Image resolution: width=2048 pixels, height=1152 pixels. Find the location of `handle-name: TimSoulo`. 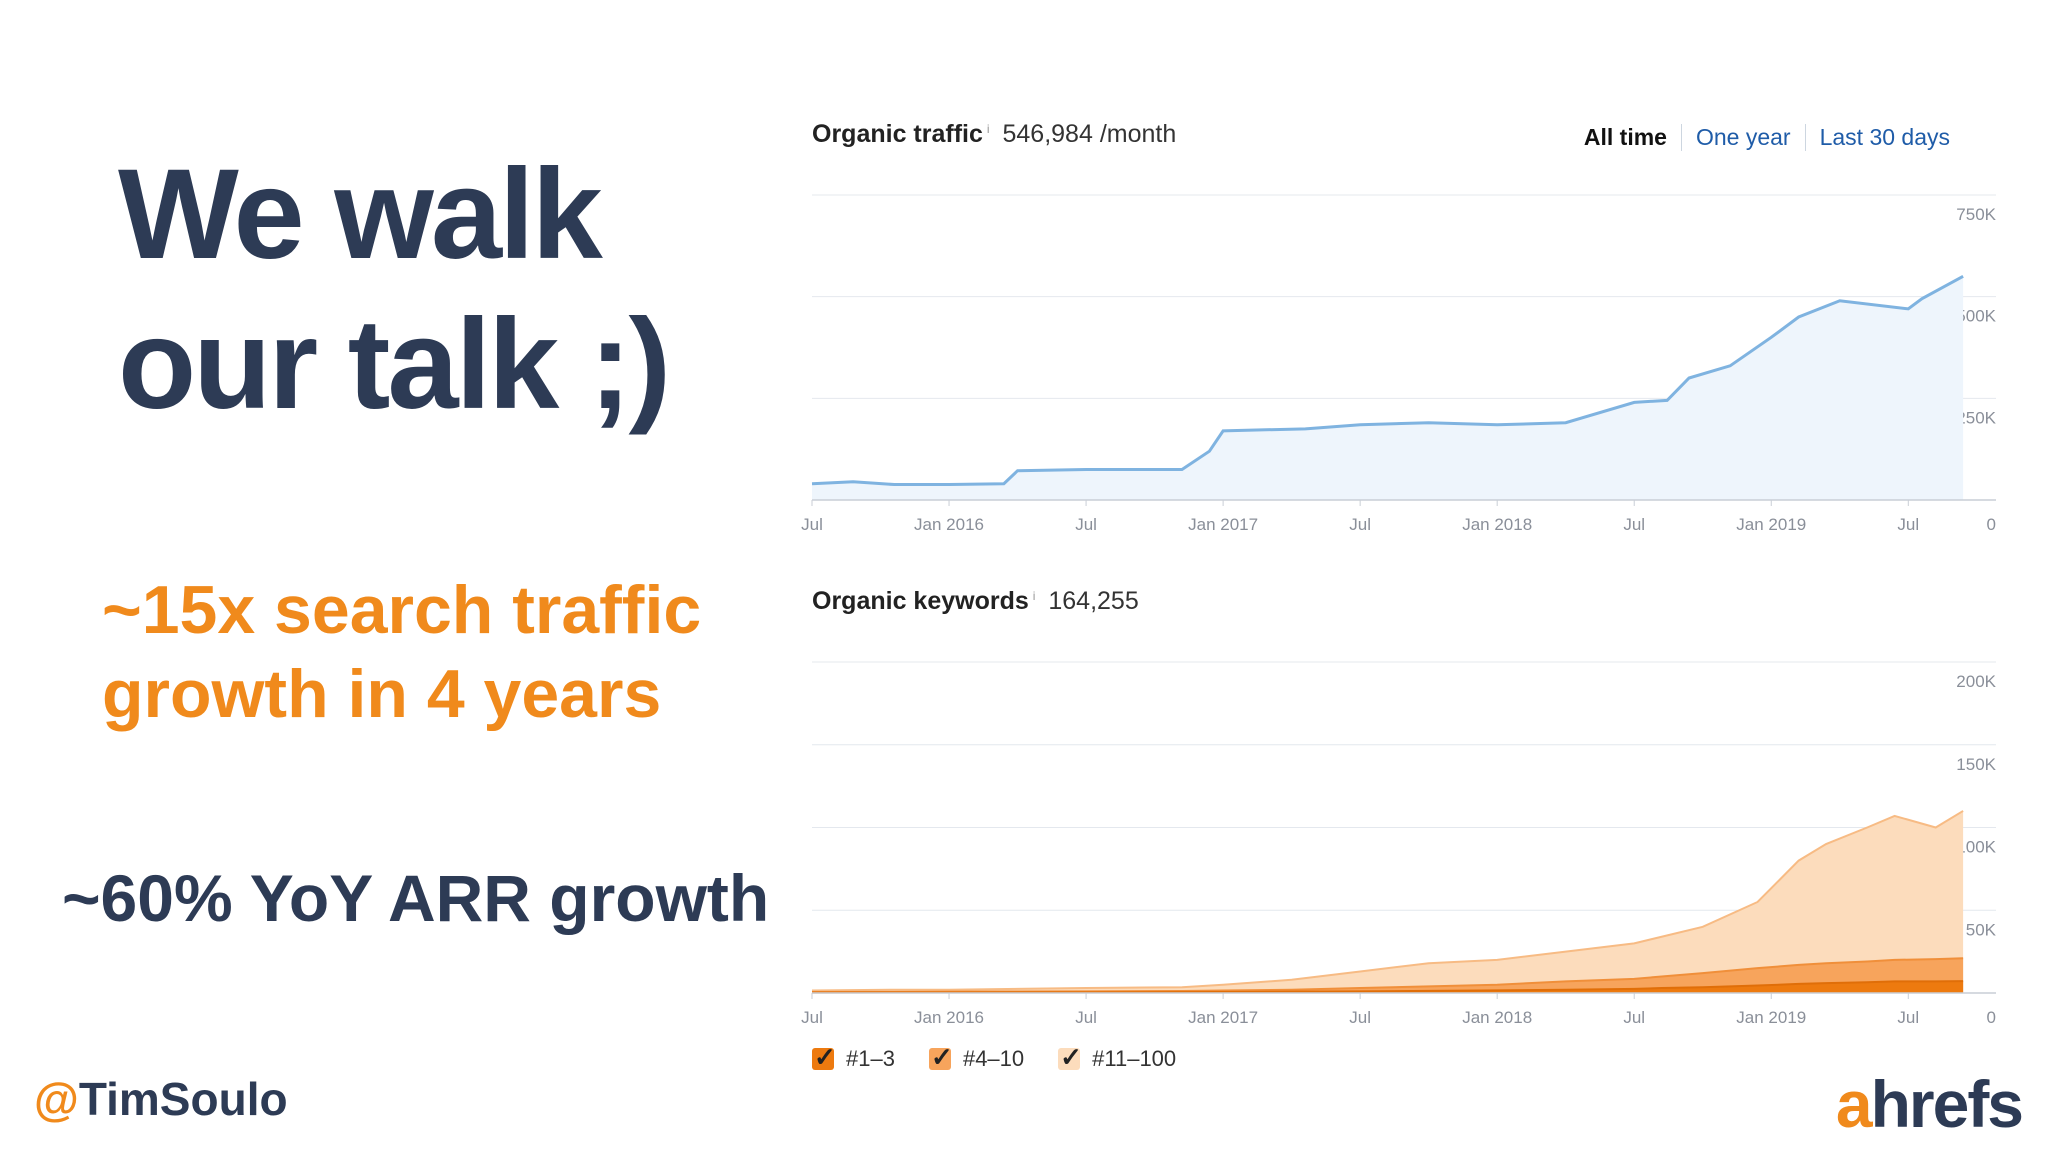

handle-name: TimSoulo is located at coordinates (183, 1099).